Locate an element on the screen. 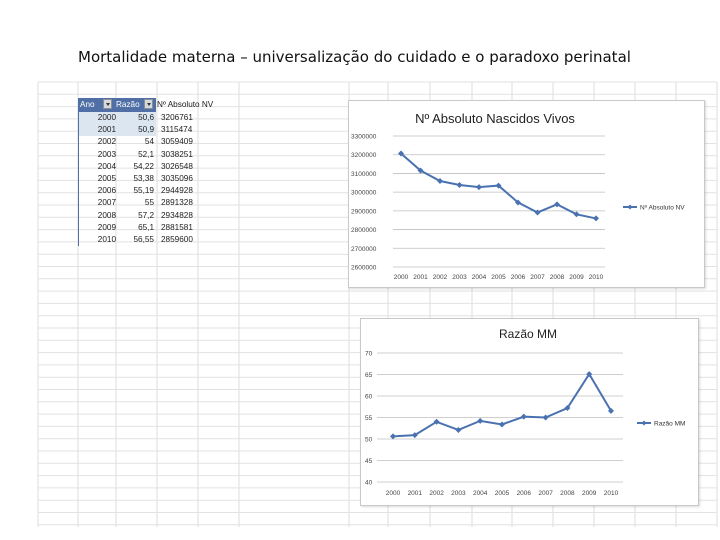 The height and width of the screenshot is (540, 720). cell-razao: 53,38 is located at coordinates (144, 178).